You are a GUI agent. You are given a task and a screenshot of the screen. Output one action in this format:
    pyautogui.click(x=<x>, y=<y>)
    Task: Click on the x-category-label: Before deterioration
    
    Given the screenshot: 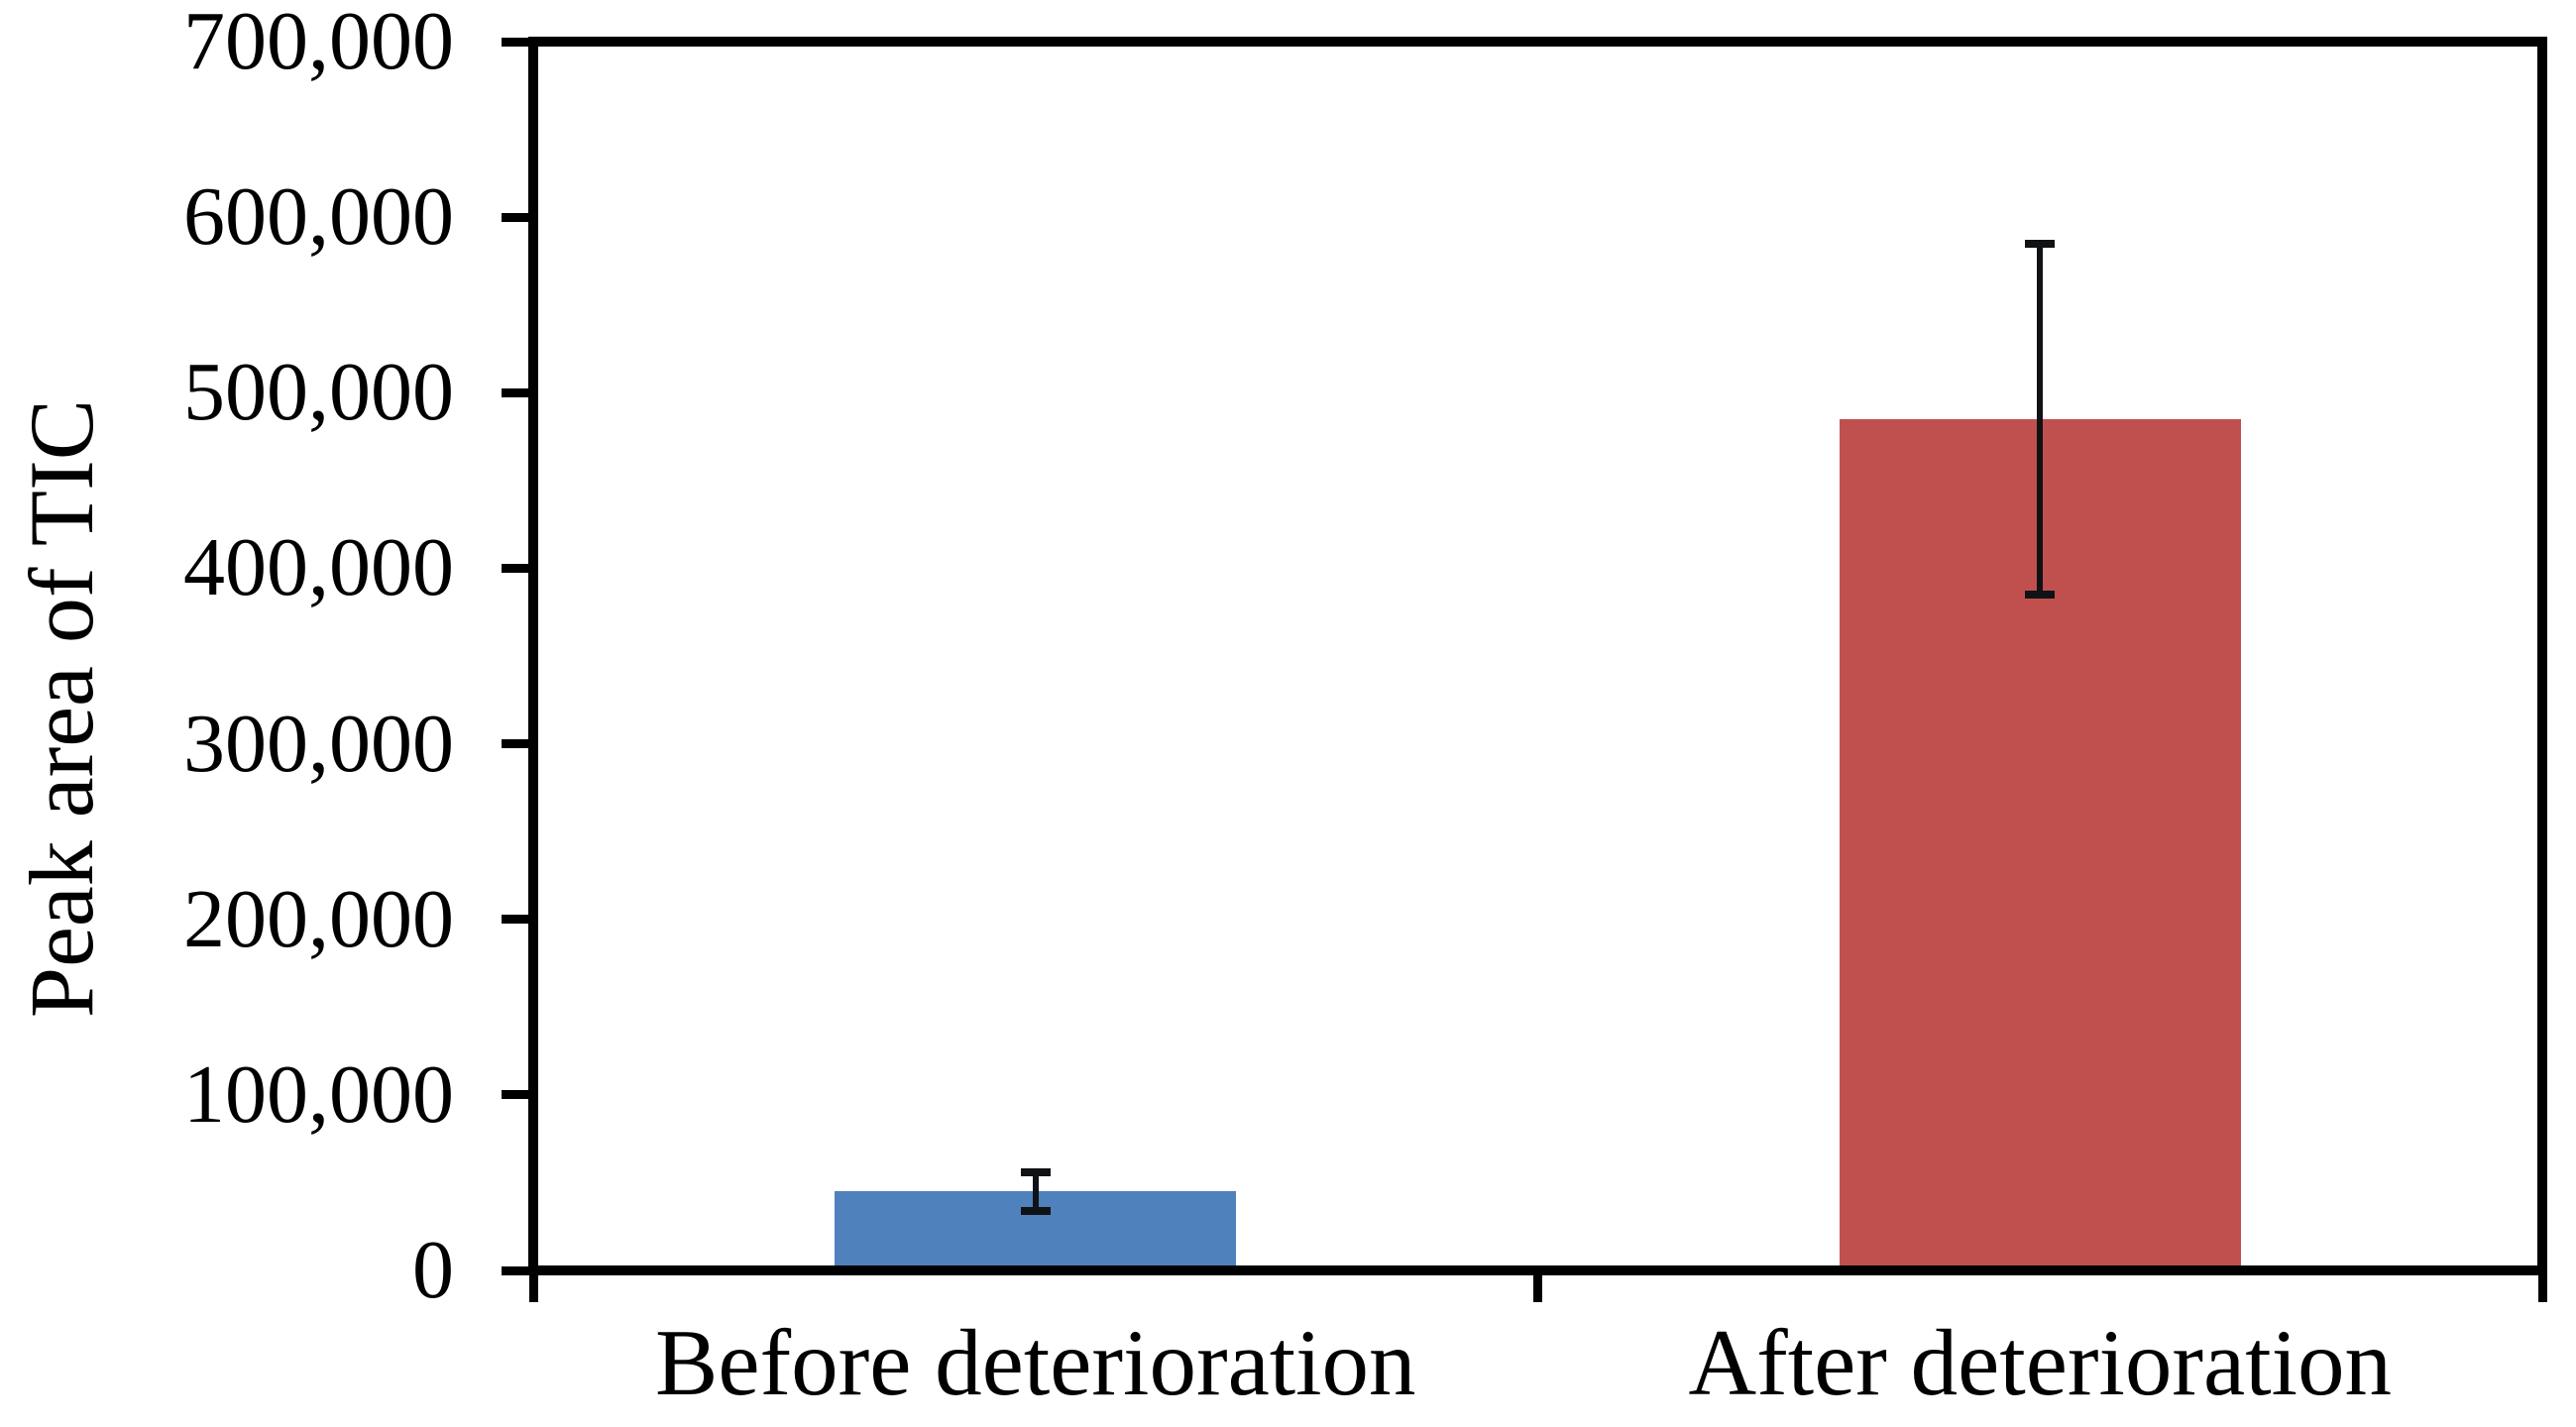 What is the action you would take?
    pyautogui.click(x=1035, y=1362)
    